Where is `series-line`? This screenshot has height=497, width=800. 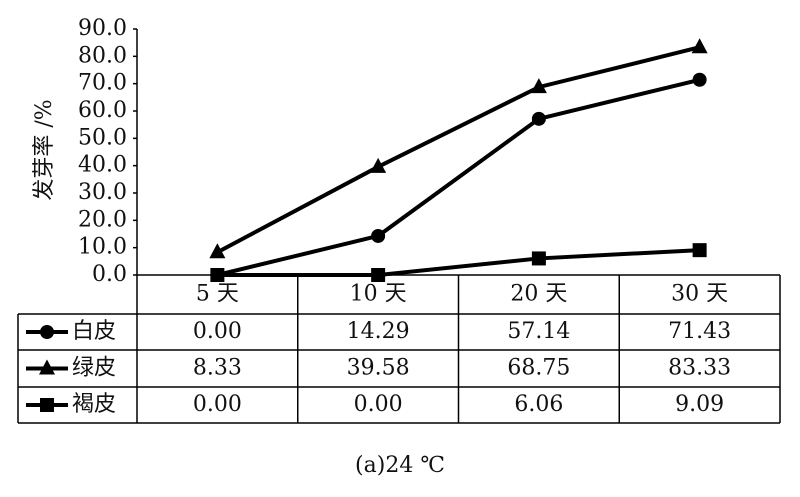 series-line is located at coordinates (458, 262).